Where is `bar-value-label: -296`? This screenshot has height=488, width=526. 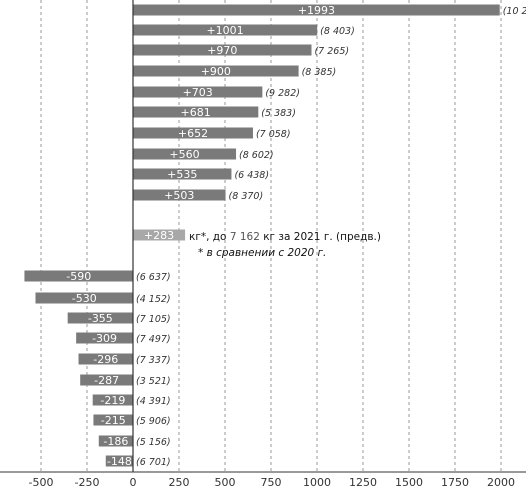 bar-value-label: -296 is located at coordinates (105, 359).